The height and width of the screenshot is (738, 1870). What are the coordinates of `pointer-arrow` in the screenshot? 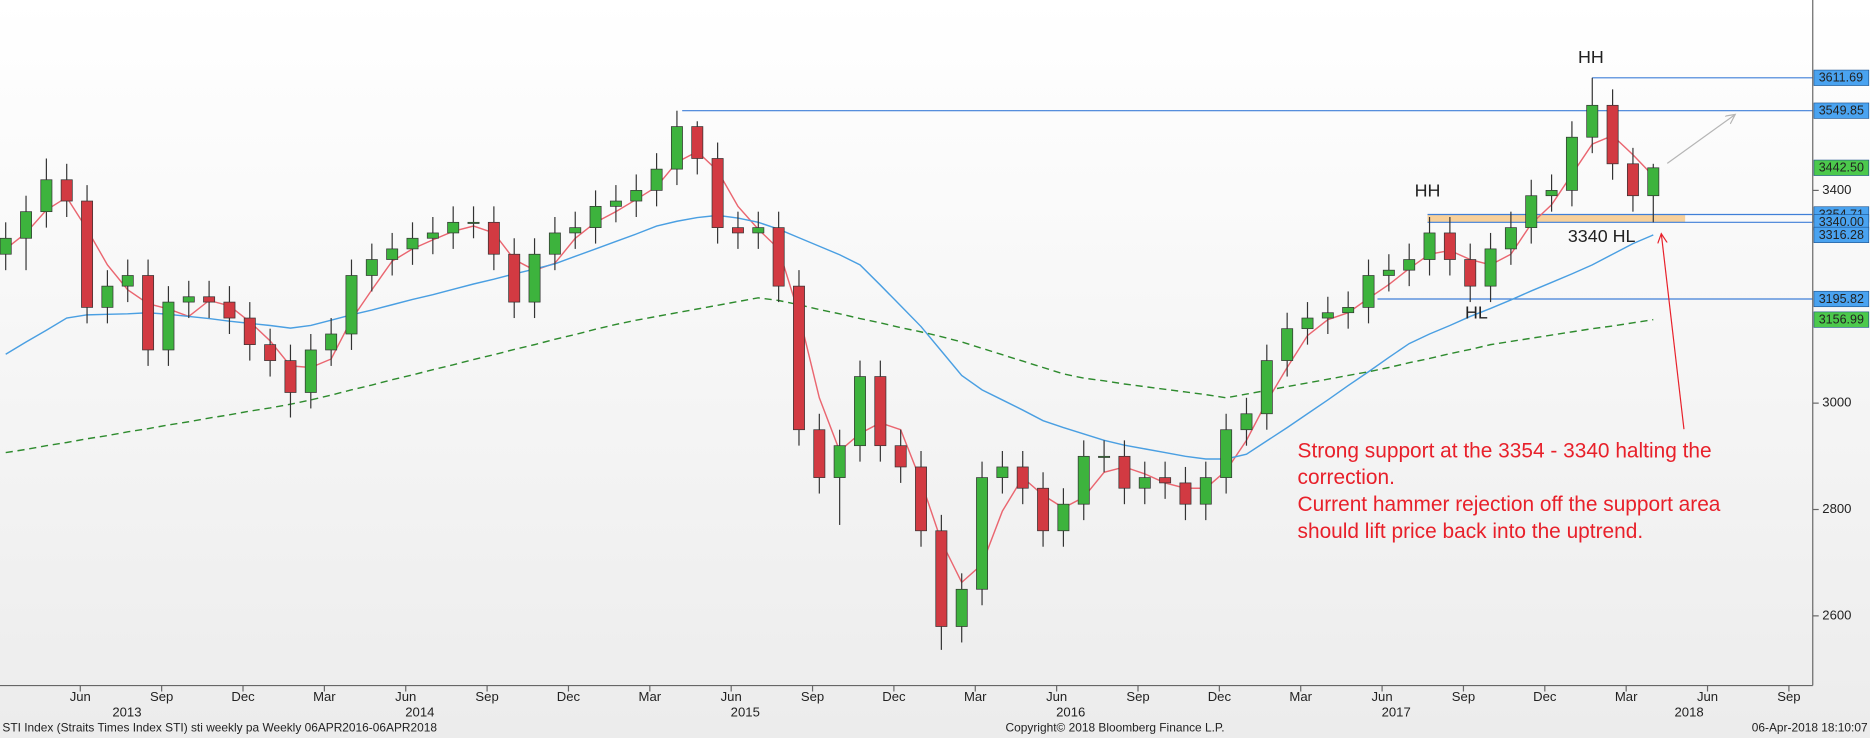 It's located at (1673, 332).